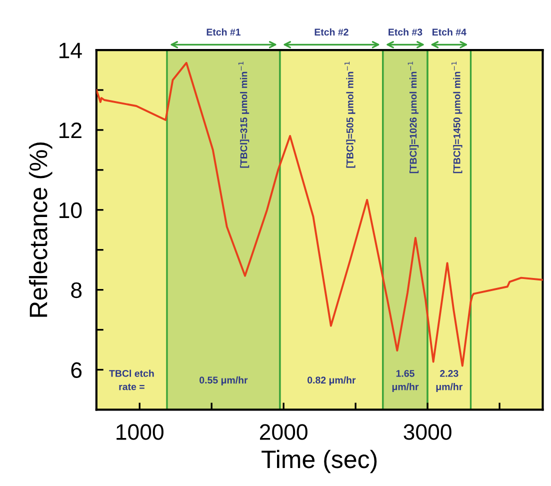 This screenshot has width=551, height=486. Describe the element at coordinates (405, 32) in the screenshot. I see `band-label: Etch #3` at that location.